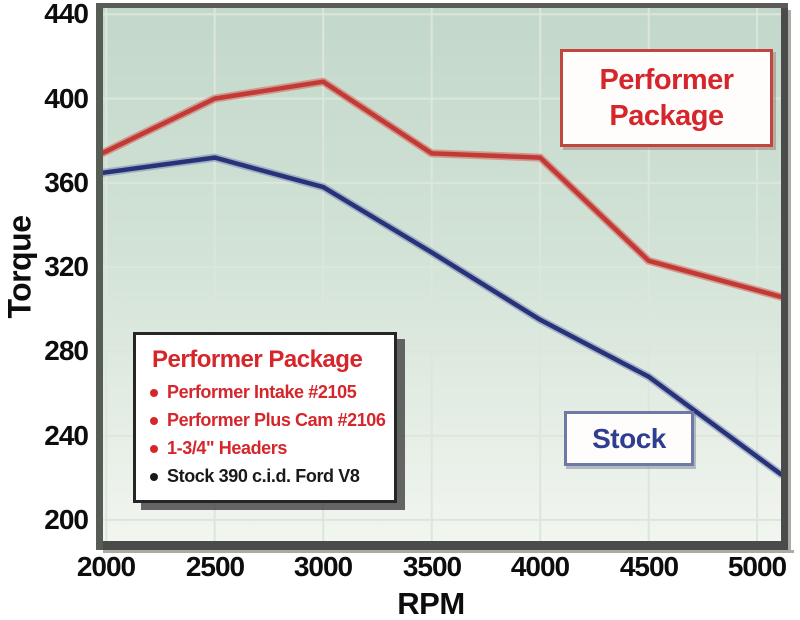  Describe the element at coordinates (540, 566) in the screenshot. I see `x-tick-label: 4000` at that location.